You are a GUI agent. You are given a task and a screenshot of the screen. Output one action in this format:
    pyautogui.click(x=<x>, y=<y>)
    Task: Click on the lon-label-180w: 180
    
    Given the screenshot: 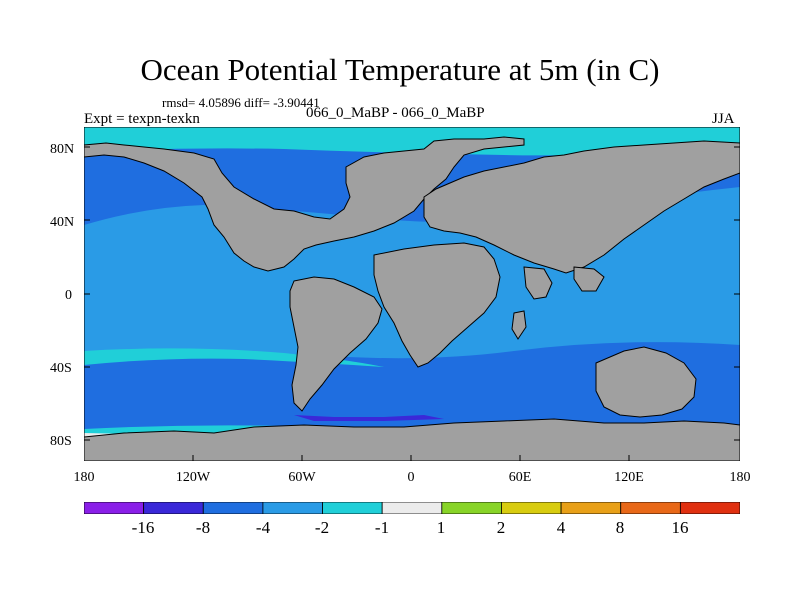 What is the action you would take?
    pyautogui.click(x=84, y=477)
    